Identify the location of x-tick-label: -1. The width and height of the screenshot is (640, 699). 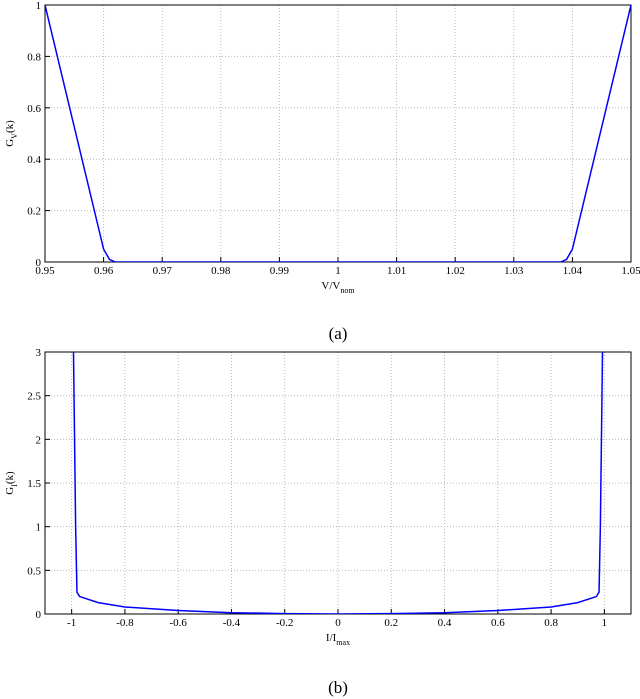
(71, 623).